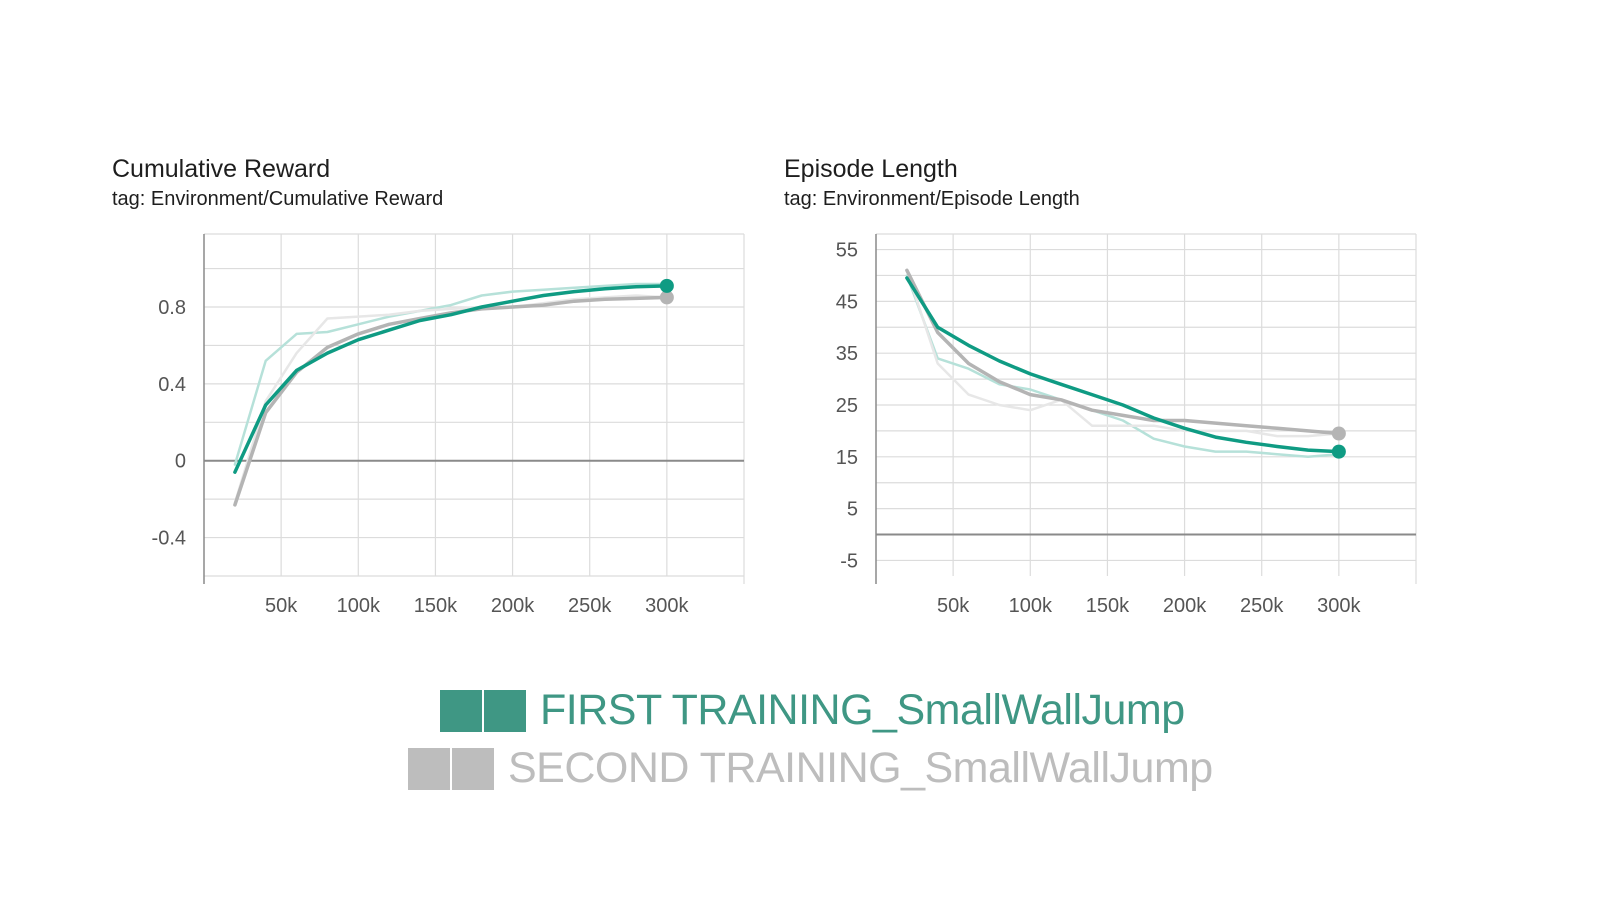 The image size is (1600, 900). I want to click on y-tick-label: 45, so click(847, 302).